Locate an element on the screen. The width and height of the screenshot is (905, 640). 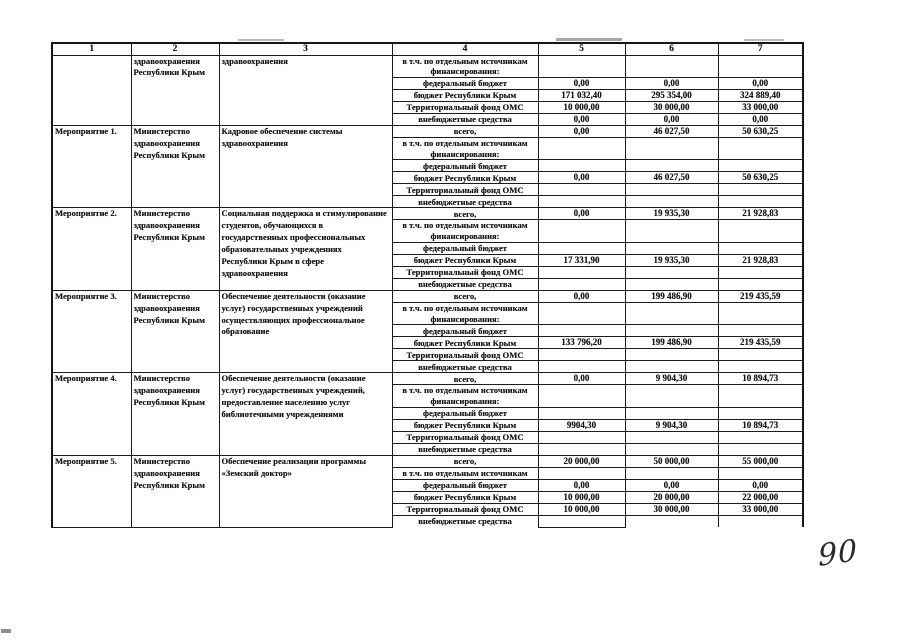
column-number-cell: 6 is located at coordinates (671, 49).